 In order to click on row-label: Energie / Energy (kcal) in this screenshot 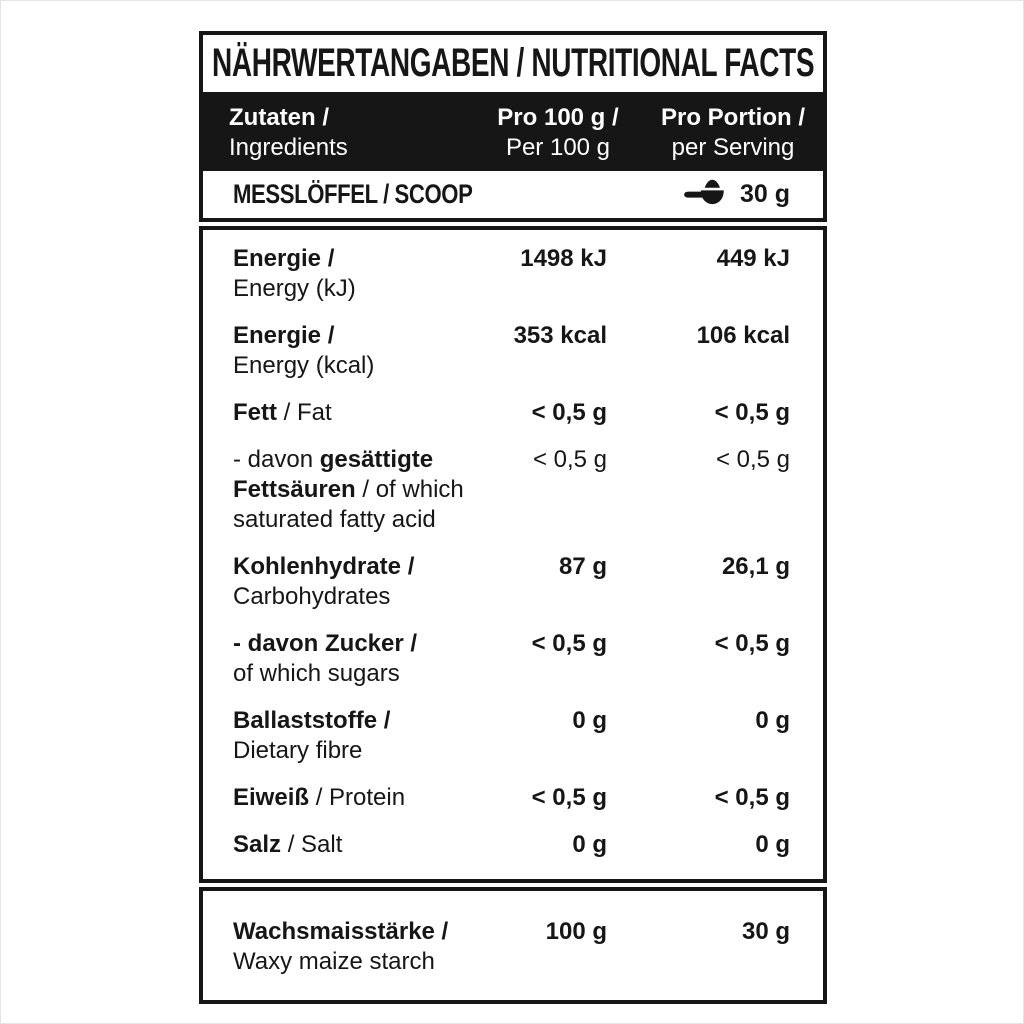, I will do `click(304, 350)`.